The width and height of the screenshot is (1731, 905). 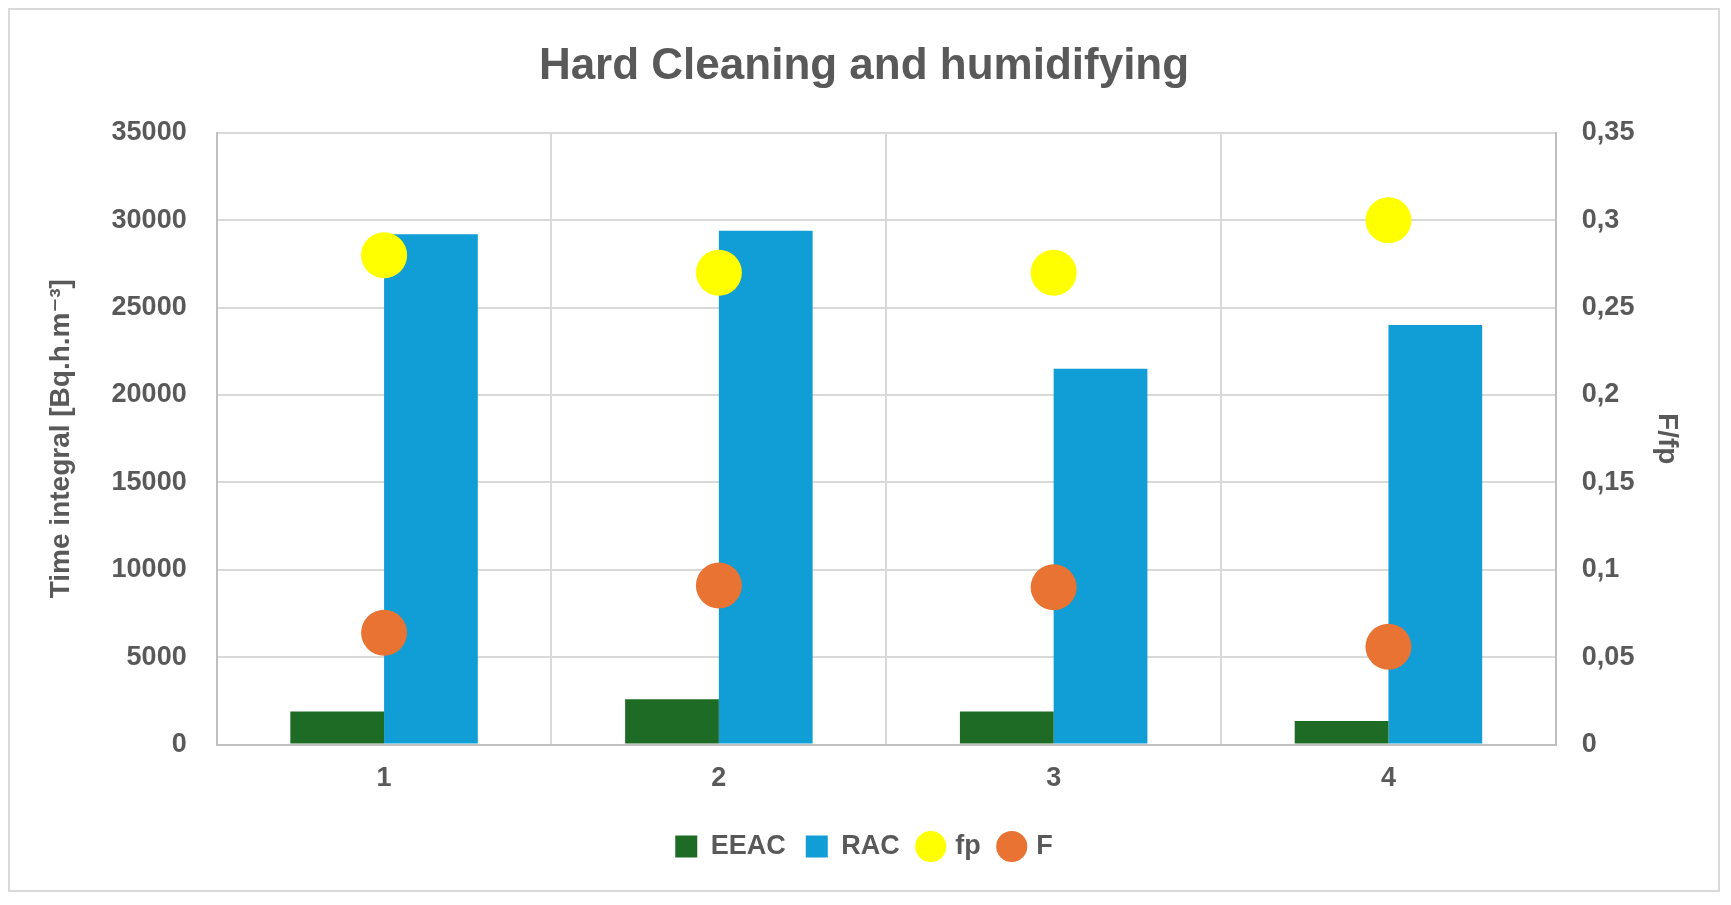 I want to click on y-tick-label: 20000, so click(x=149, y=393).